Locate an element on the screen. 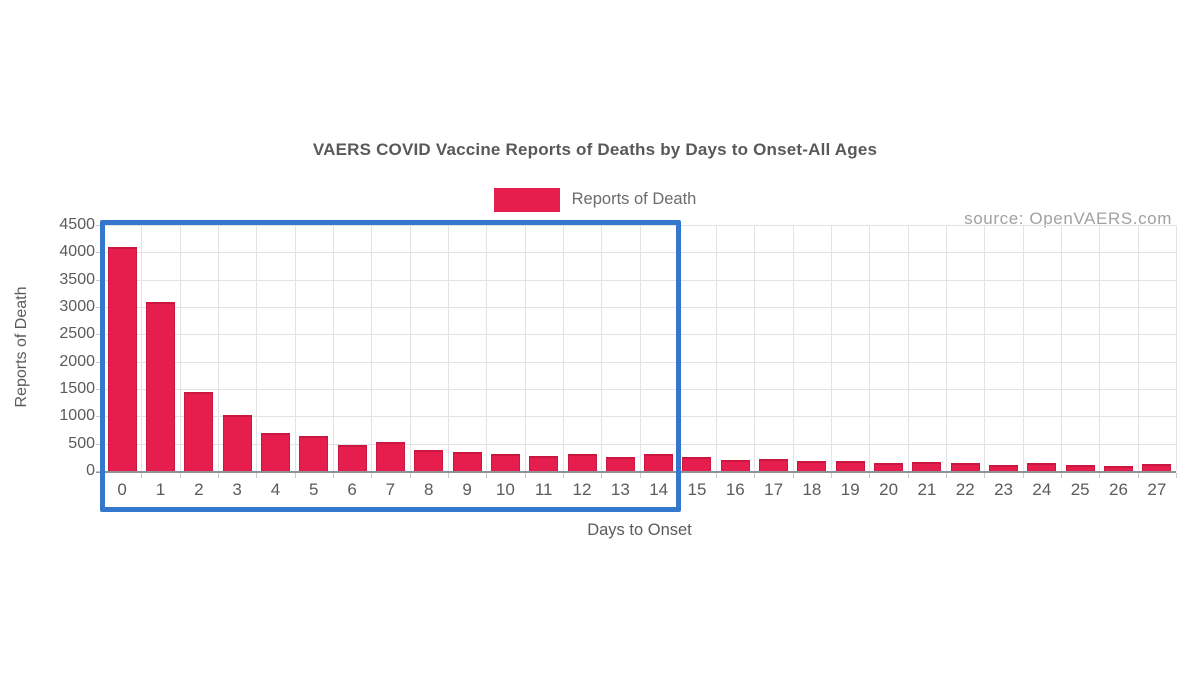  x-tick-label-20: 20 is located at coordinates (889, 489).